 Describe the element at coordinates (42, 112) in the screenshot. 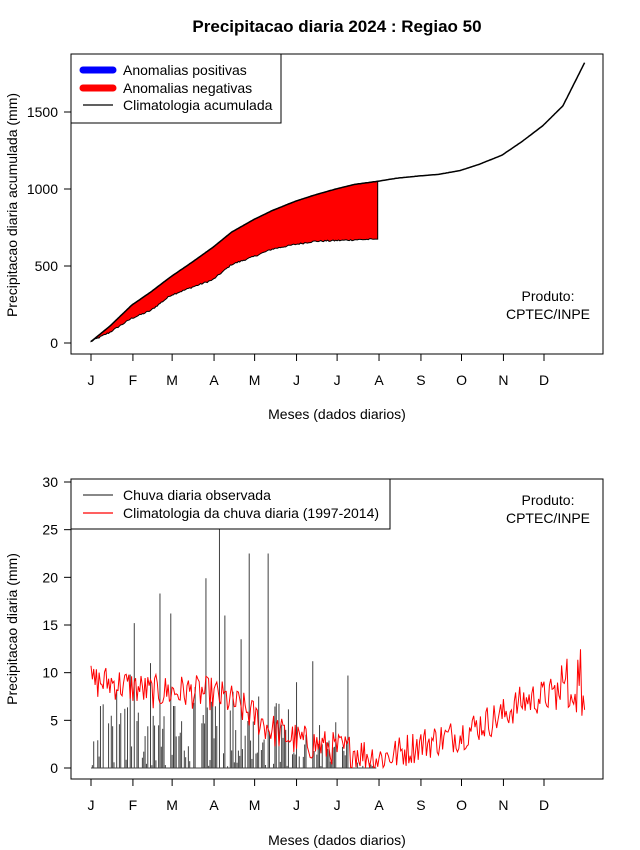

I see `top-y-tick-label: 1500` at that location.